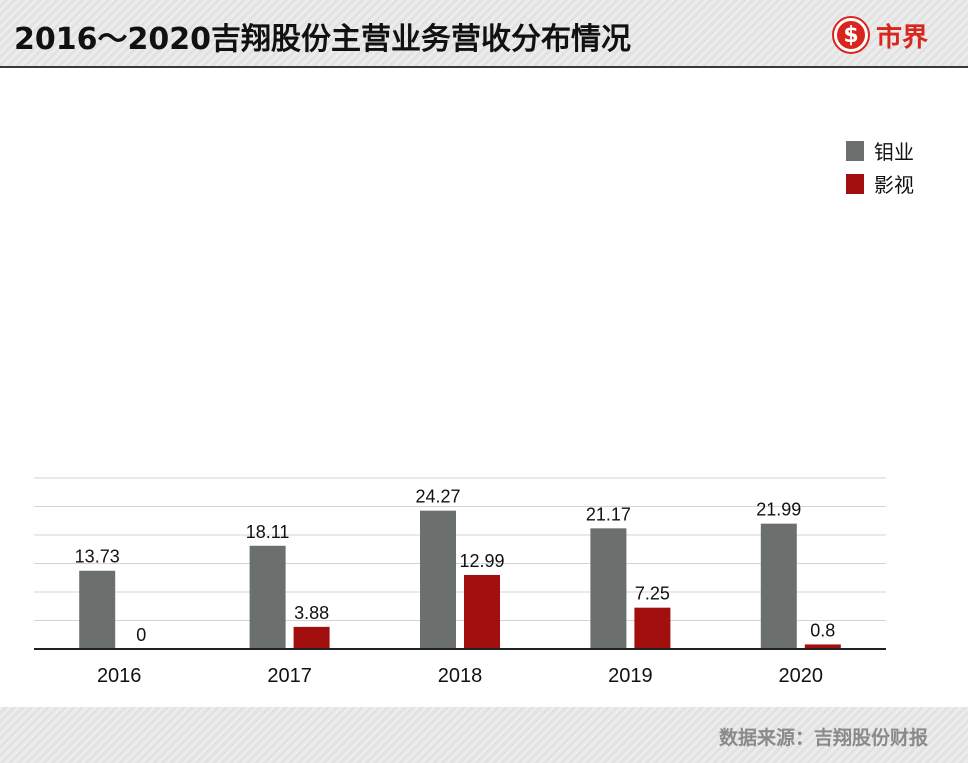 The height and width of the screenshot is (763, 968). What do you see at coordinates (822, 630) in the screenshot?
I see `data-label: 0.8` at bounding box center [822, 630].